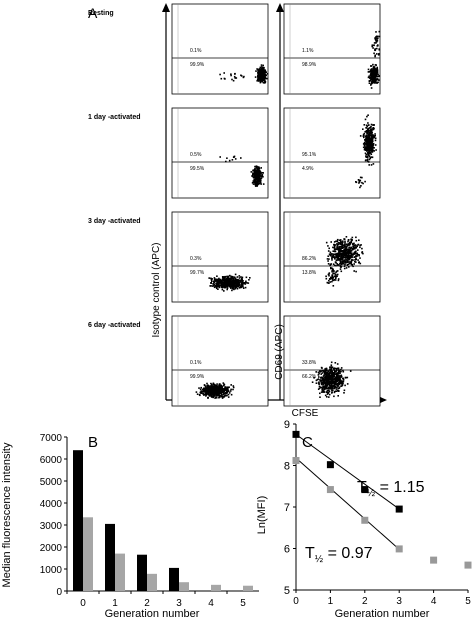 The image size is (474, 624). I want to click on cd69-dot-plot: 86.2% 13.8%, so click(332, 257).